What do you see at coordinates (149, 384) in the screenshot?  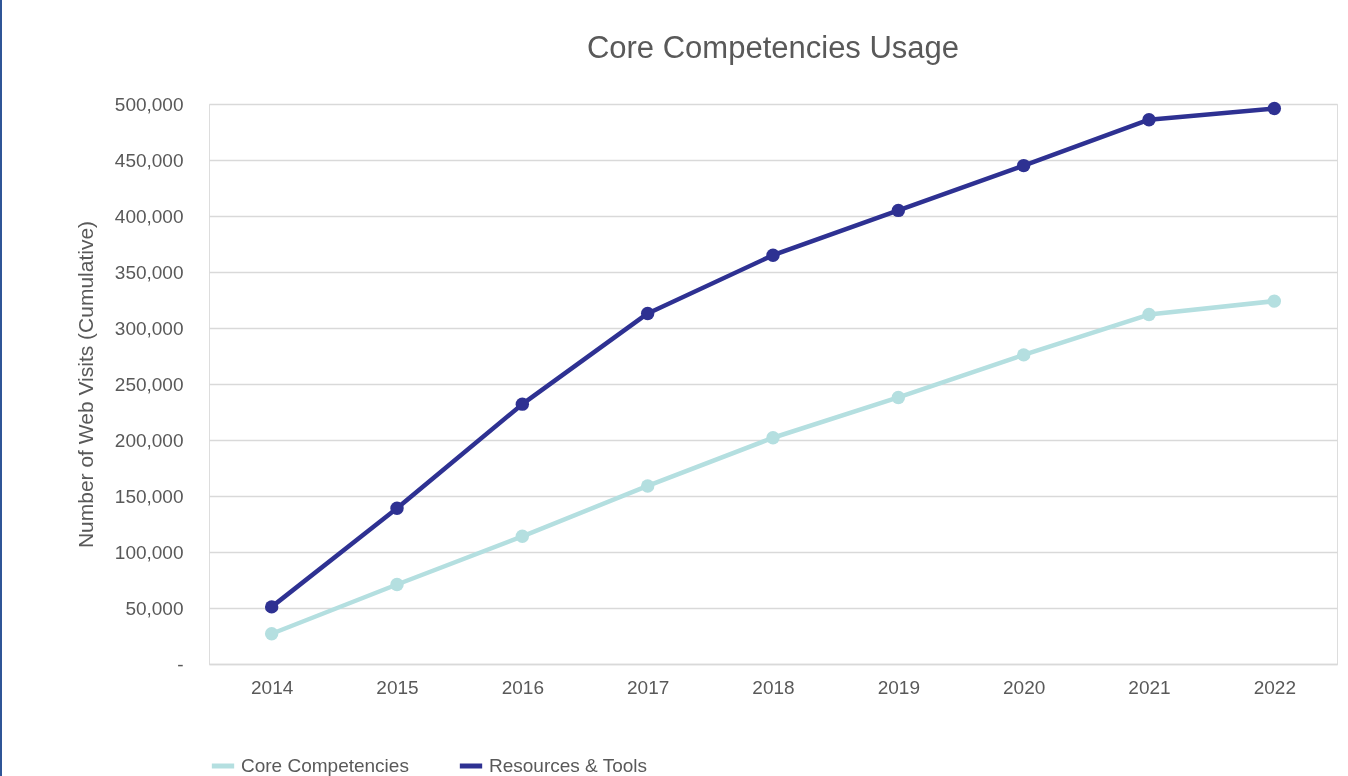 I see `y-tick-label: 250,000` at bounding box center [149, 384].